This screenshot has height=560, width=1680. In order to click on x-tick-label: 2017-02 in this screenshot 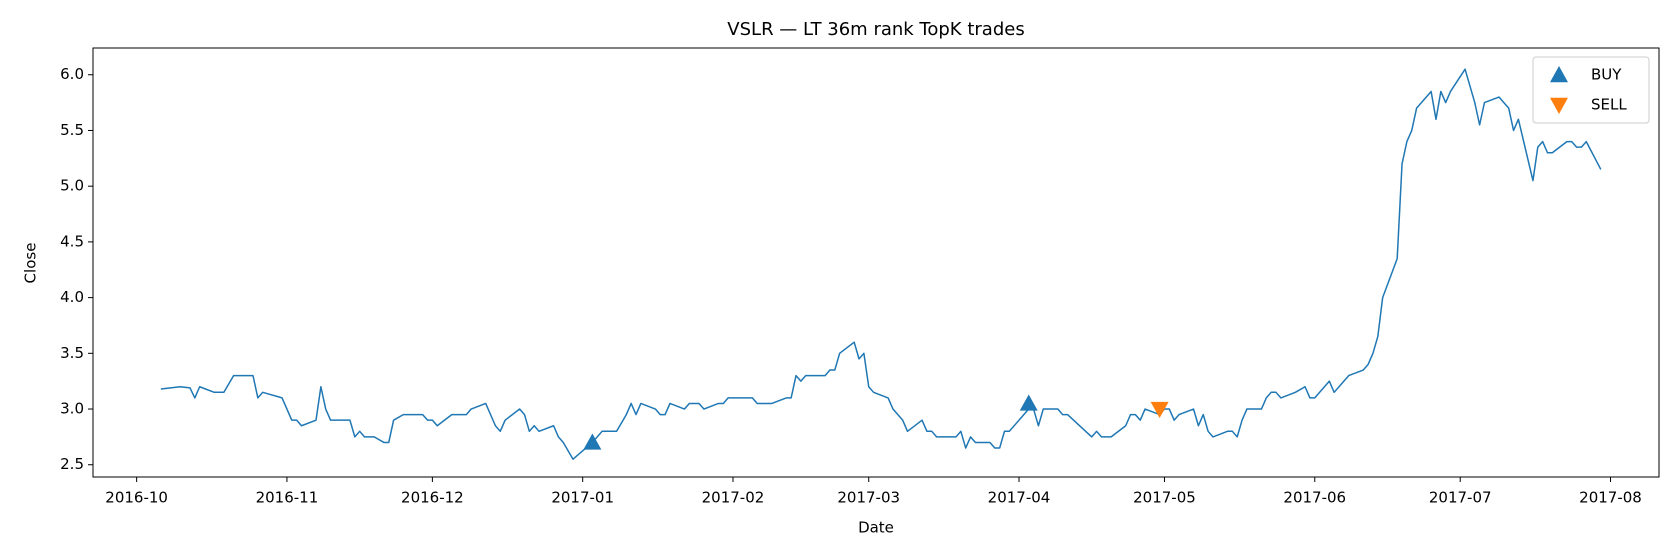, I will do `click(733, 498)`.